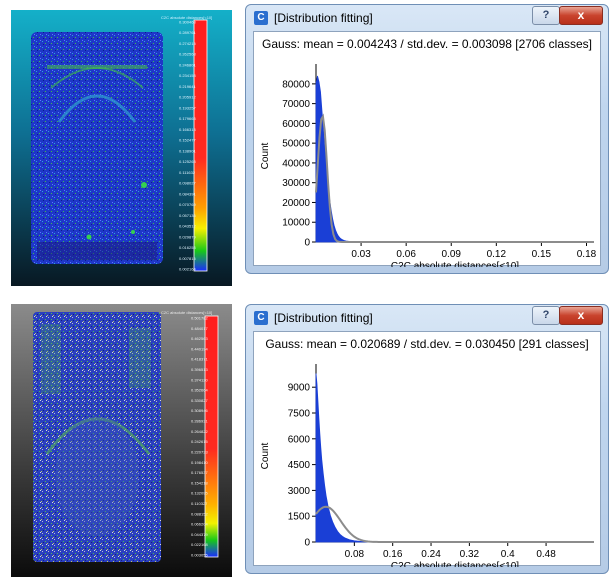 The width and height of the screenshot is (614, 579). I want to click on scale-tick-label: 0.029879, so click(187, 236).